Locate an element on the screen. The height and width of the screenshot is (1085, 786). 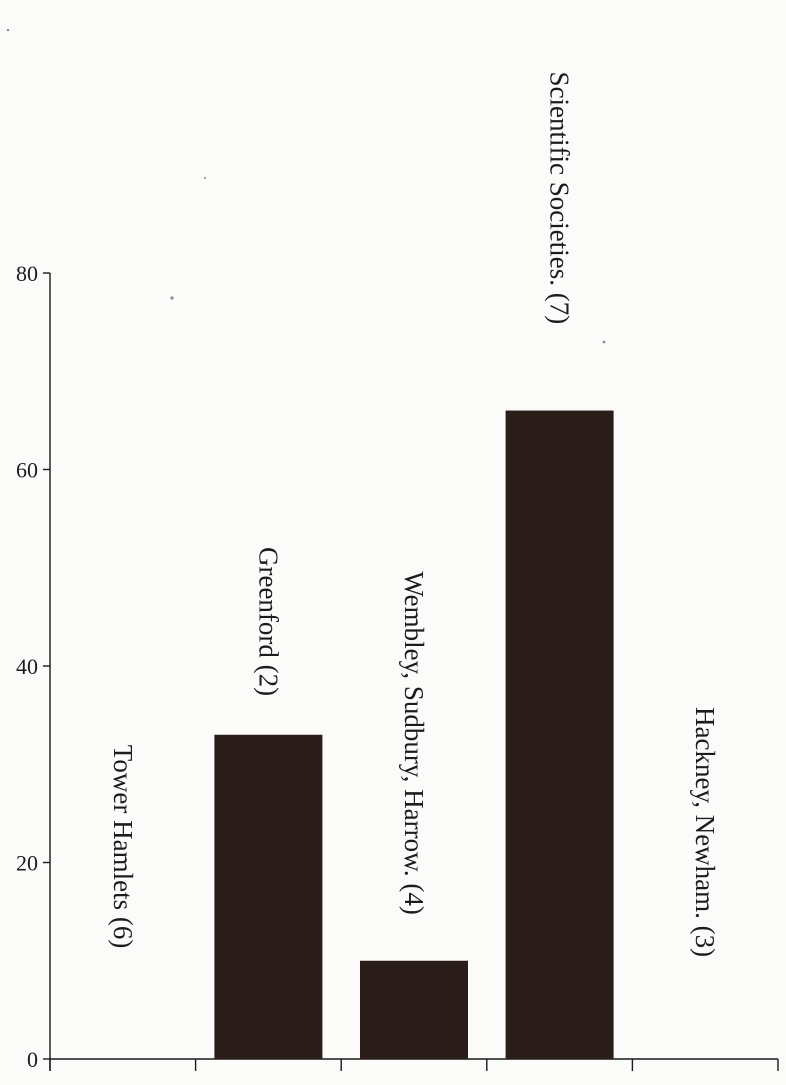
y-tick-label: 0 is located at coordinates (32, 1059).